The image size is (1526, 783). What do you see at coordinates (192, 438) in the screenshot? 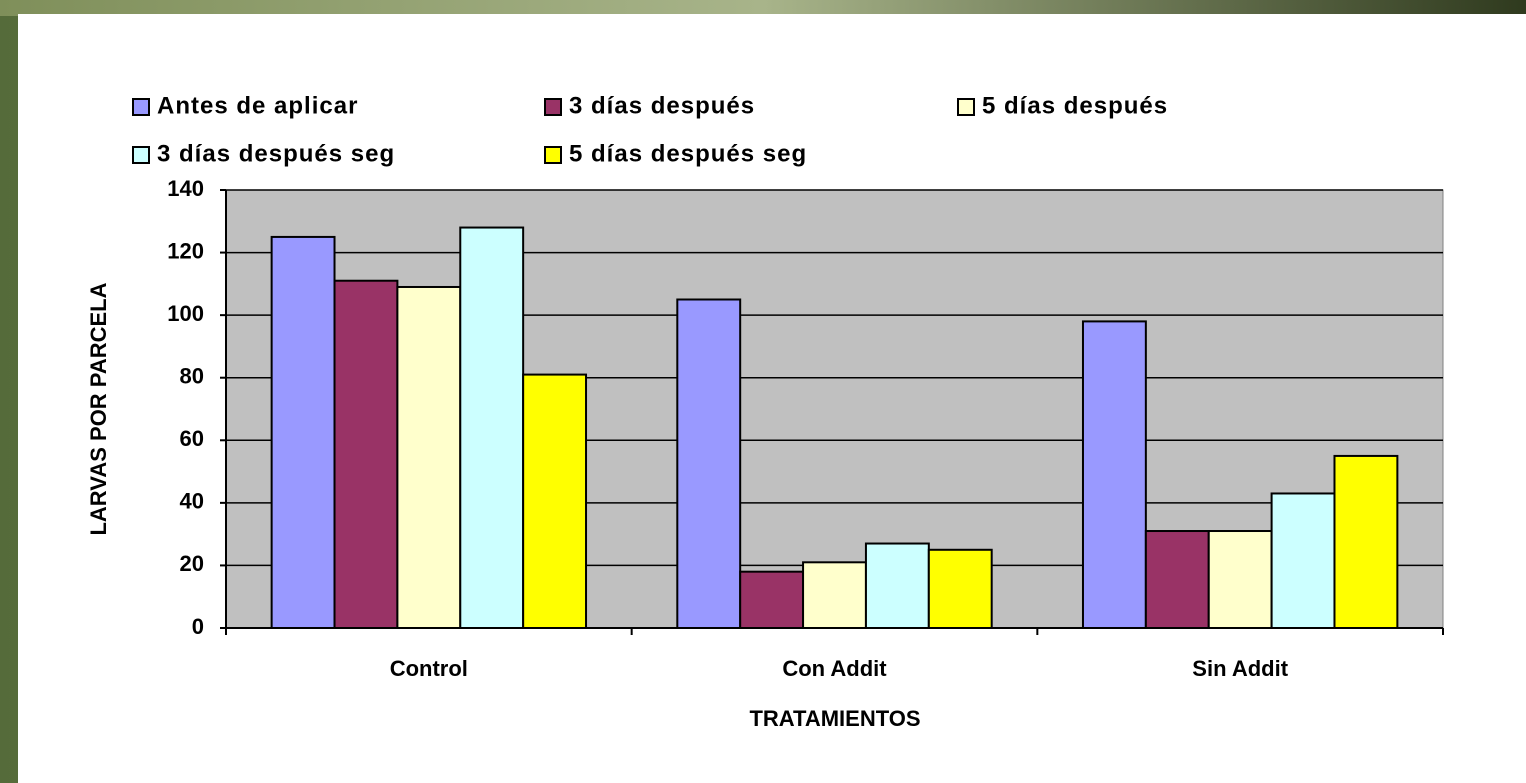
I see `y-tick-label: 60` at bounding box center [192, 438].